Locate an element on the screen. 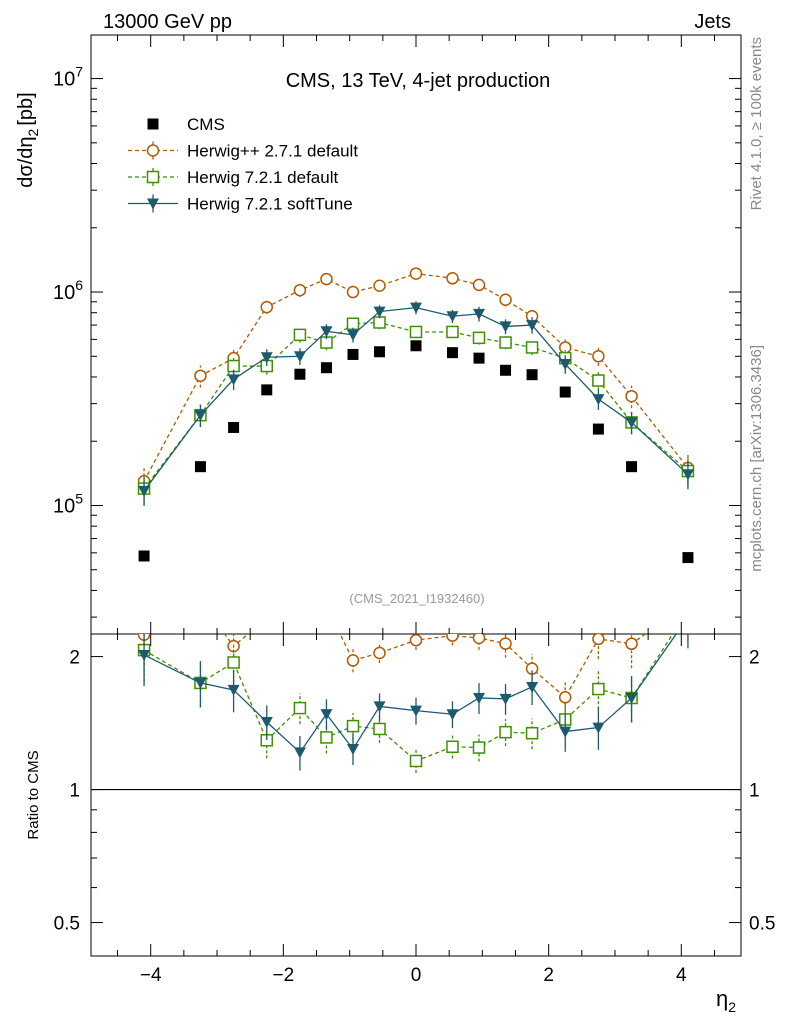 Image resolution: width=786 pixels, height=1024 pixels. ratio-tick-label-right: 0.5 is located at coordinates (762, 924).